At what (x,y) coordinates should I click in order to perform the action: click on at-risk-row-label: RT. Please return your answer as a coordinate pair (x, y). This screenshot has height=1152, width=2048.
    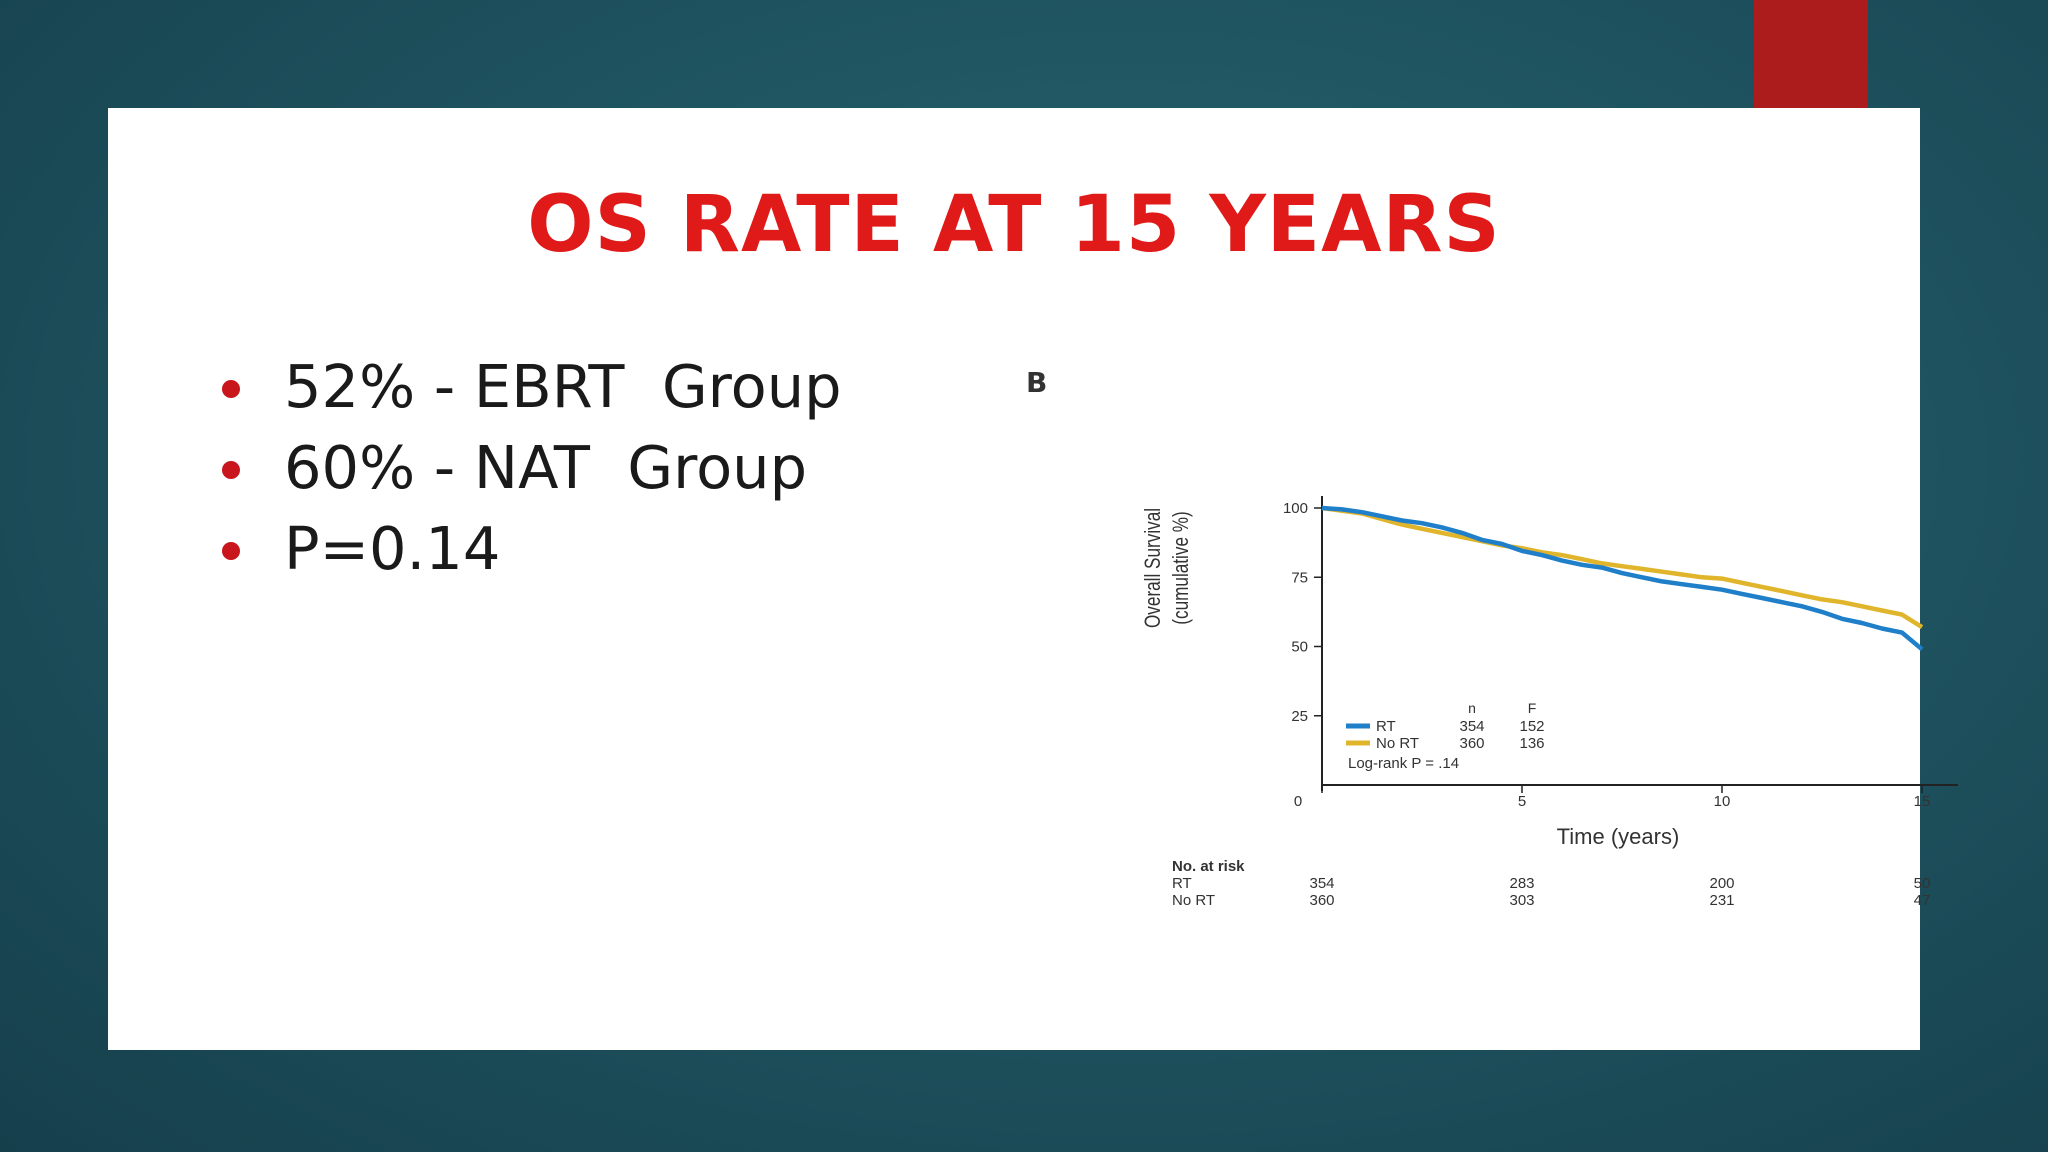
    Looking at the image, I should click on (1182, 883).